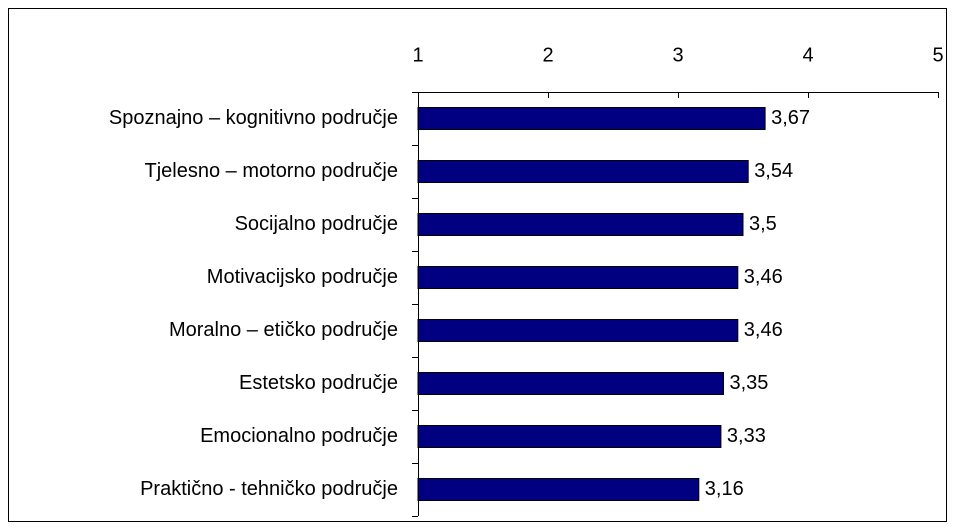 This screenshot has height=530, width=955. What do you see at coordinates (677, 55) in the screenshot?
I see `x-tick-label: 3` at bounding box center [677, 55].